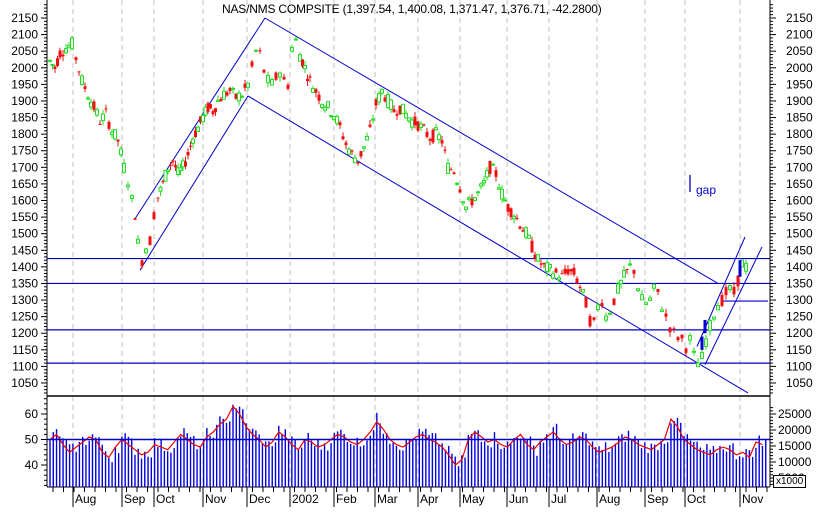  Describe the element at coordinates (795, 462) in the screenshot. I see `volume-tick-label: 10000` at that location.